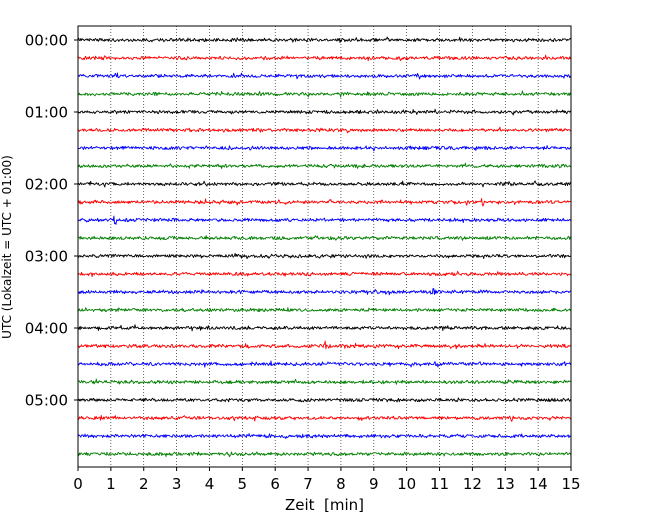 This screenshot has height=520, width=650. I want to click on x-tick-label: 15, so click(570, 484).